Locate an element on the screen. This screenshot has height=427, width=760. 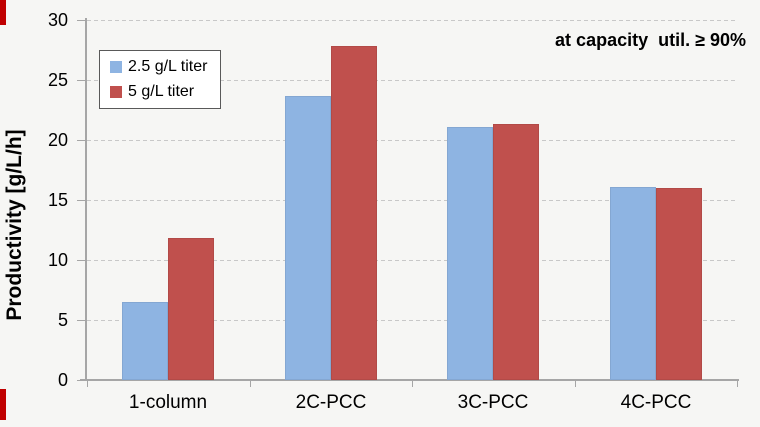
legend-swatch-red is located at coordinates (116, 92).